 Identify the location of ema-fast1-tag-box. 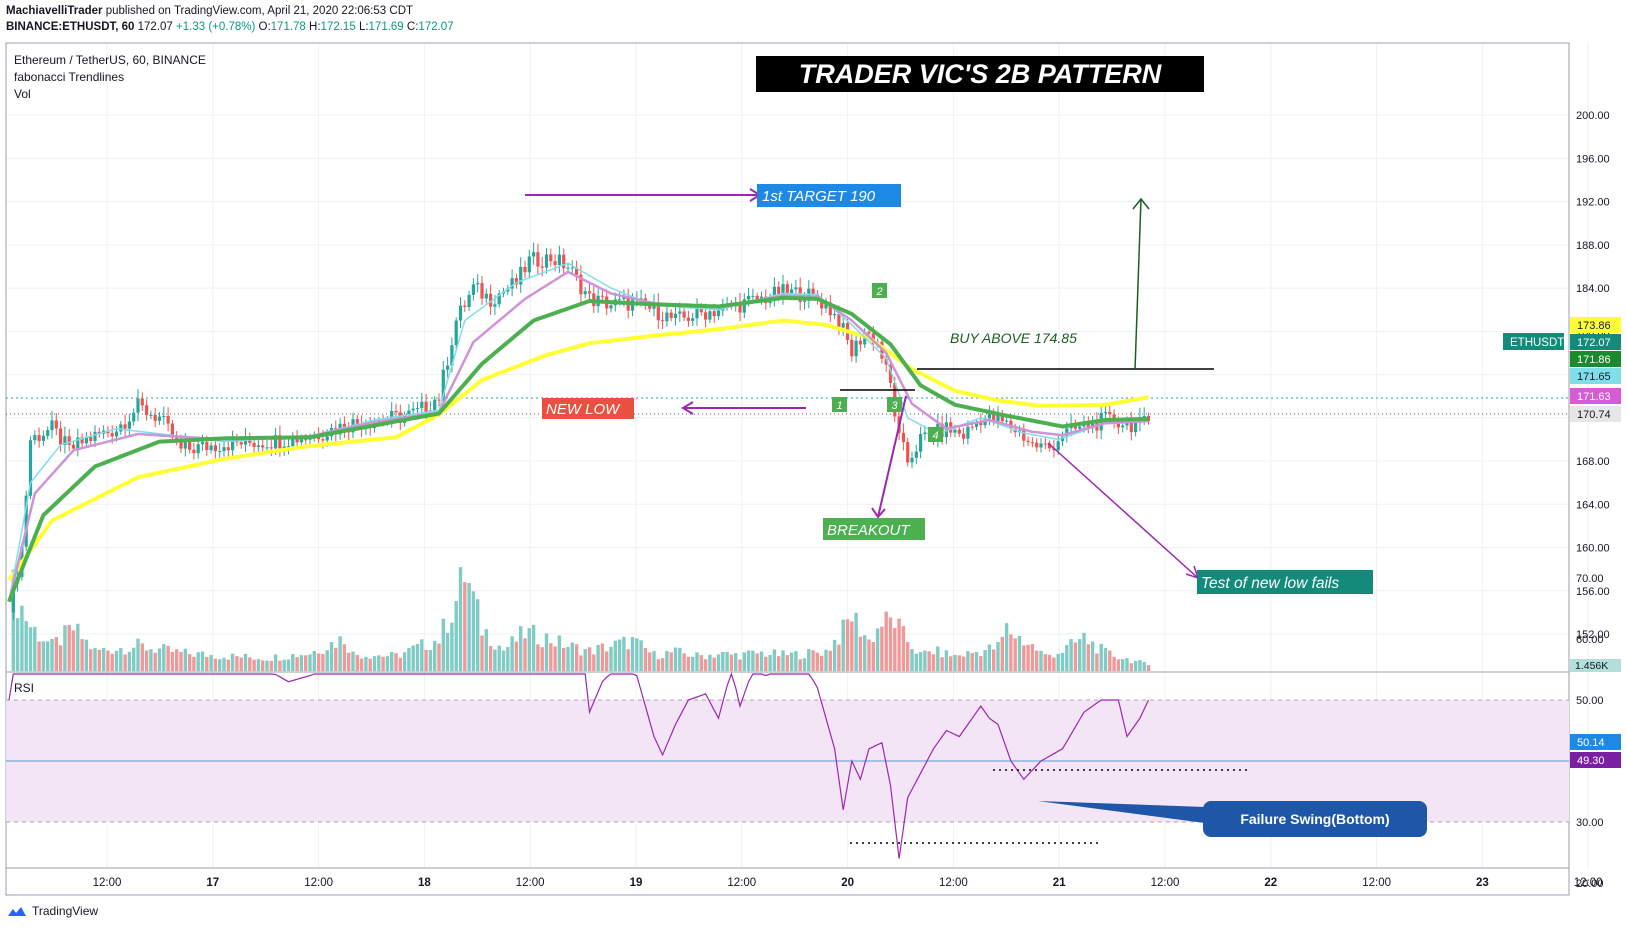
(1595, 396).